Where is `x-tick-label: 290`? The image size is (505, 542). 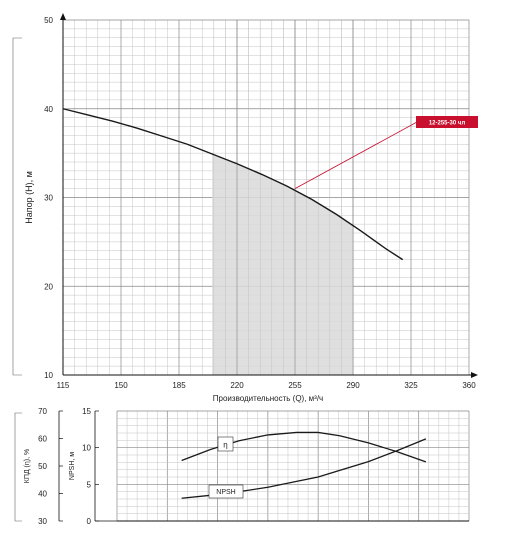 x-tick-label: 290 is located at coordinates (353, 385).